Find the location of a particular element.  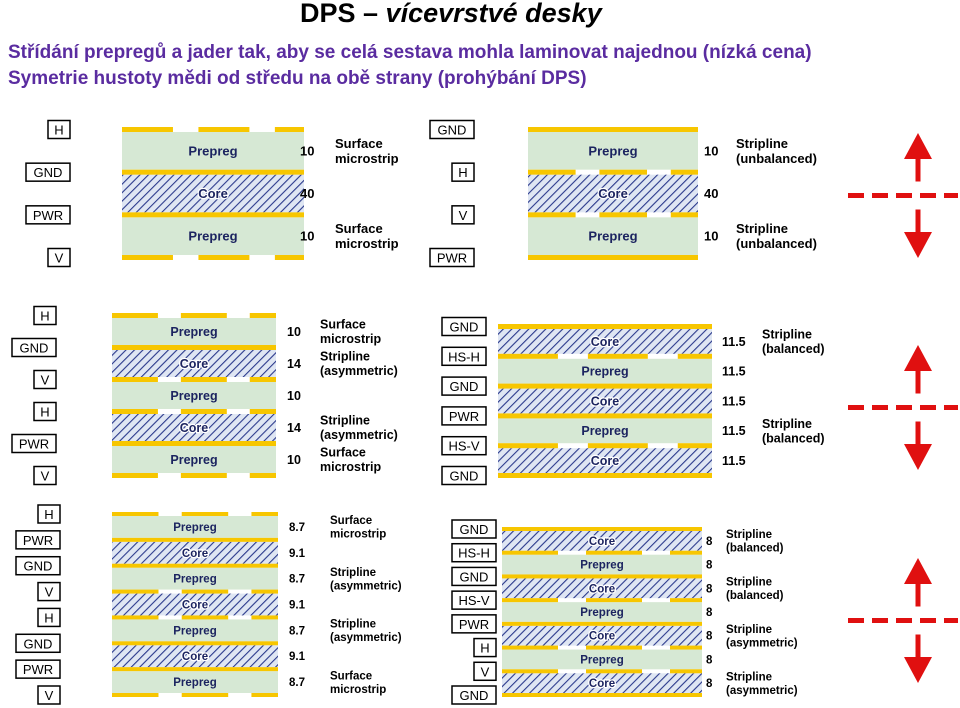

arrow-up-icon is located at coordinates (918, 146).